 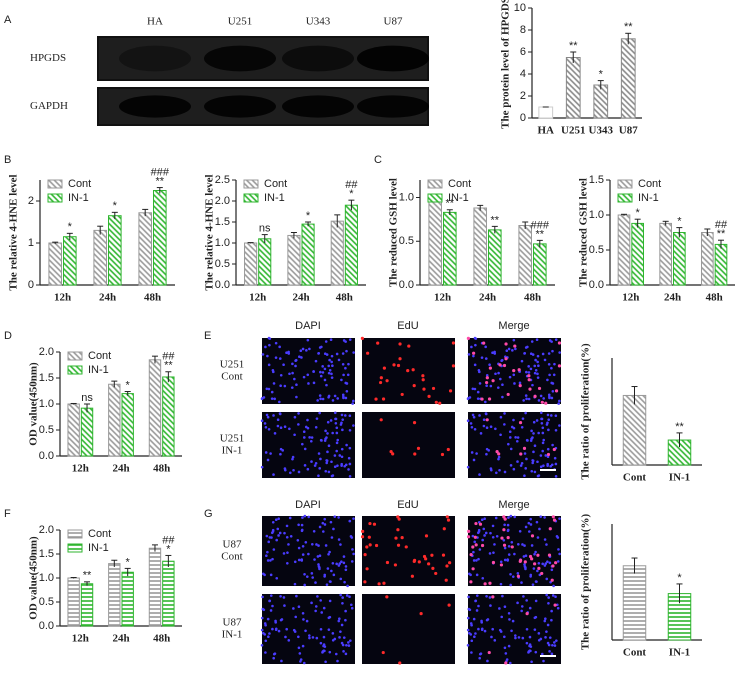 I want to click on y-tick-label: 1.5, so click(x=46, y=554).